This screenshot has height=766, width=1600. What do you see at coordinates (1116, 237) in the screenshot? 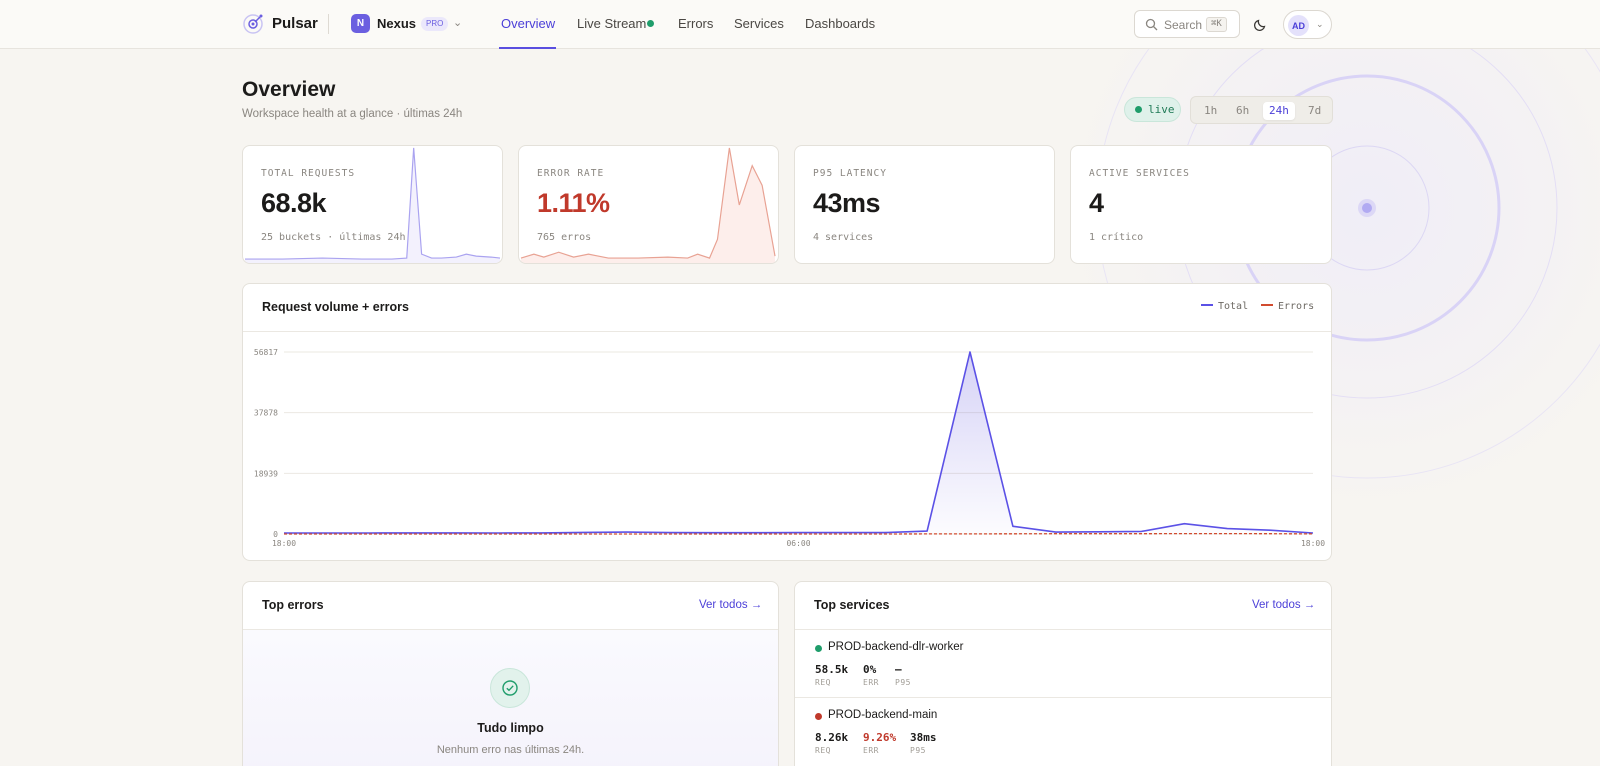
I see `kpi-subtext: 1 crítico` at bounding box center [1116, 237].